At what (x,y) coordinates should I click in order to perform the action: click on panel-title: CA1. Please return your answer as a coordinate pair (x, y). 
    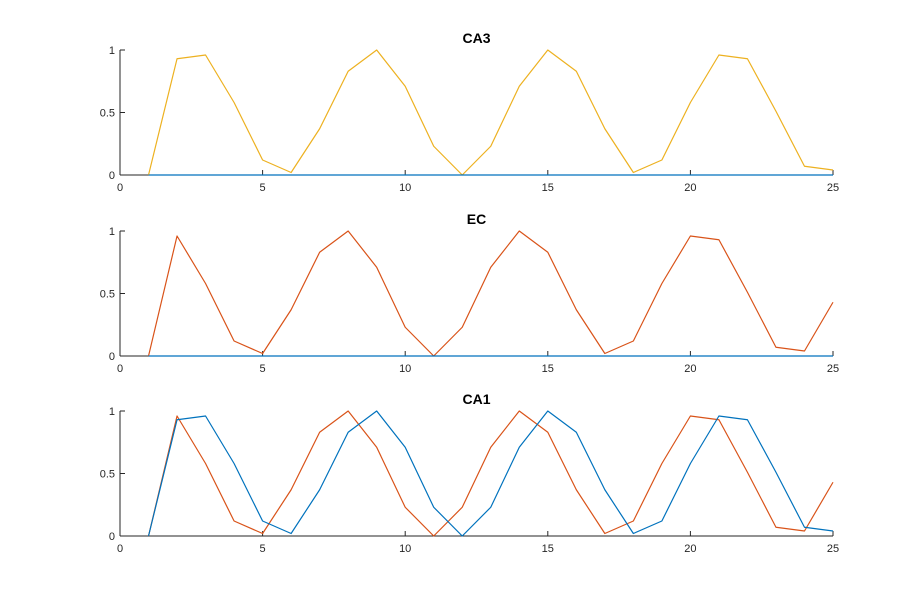
    Looking at the image, I should click on (476, 399).